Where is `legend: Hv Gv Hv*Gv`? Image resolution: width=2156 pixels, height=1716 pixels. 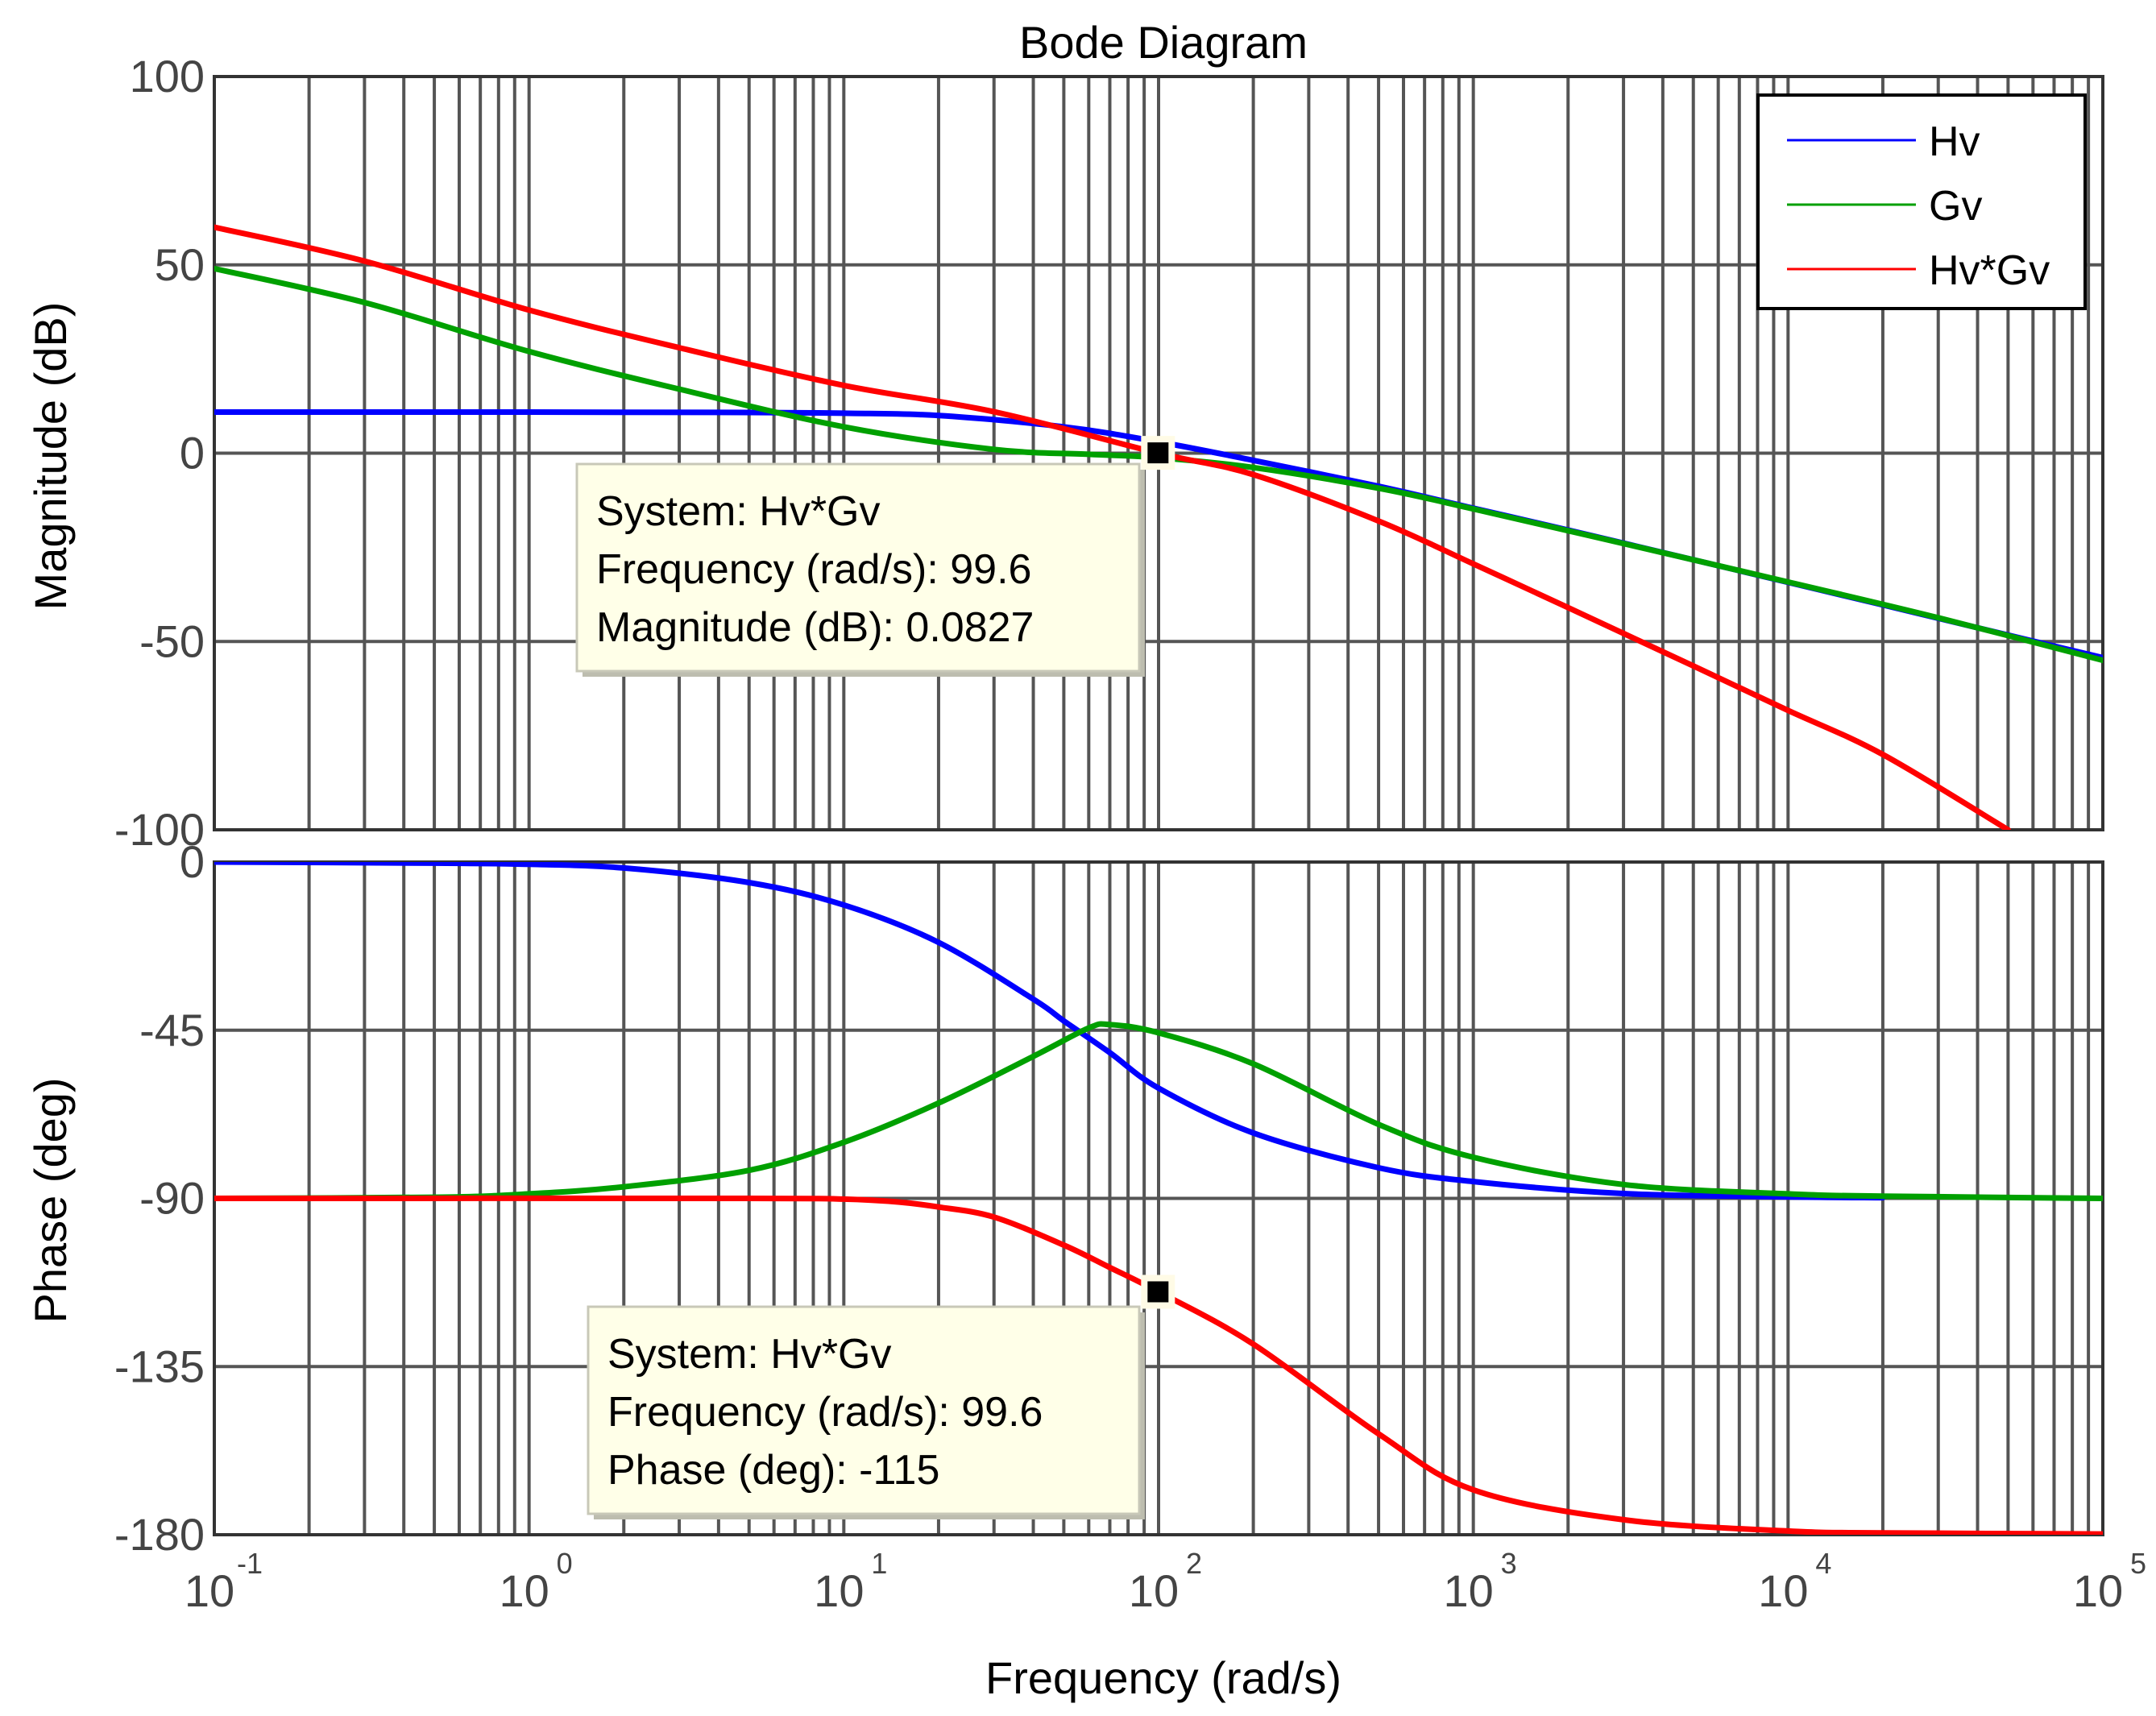 legend: Hv Gv Hv*Gv is located at coordinates (1921, 202).